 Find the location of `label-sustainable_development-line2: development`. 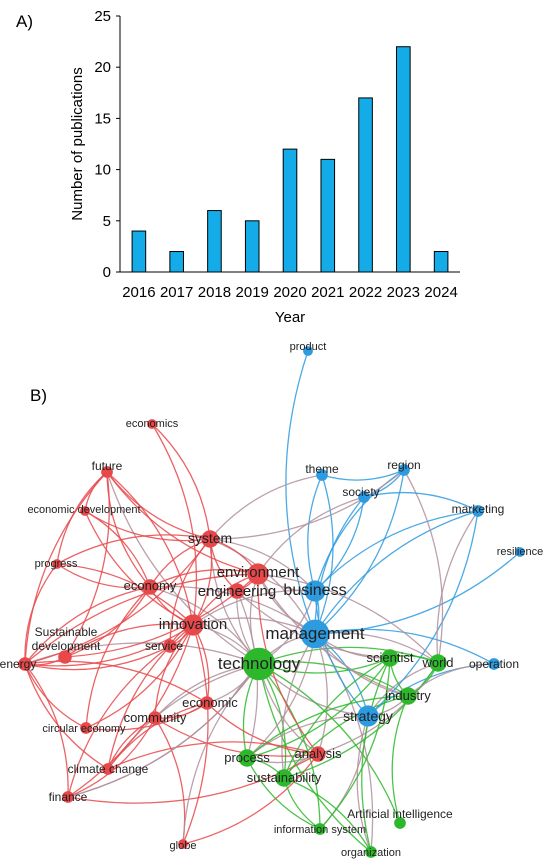

label-sustainable_development-line2: development is located at coordinates (66, 646).